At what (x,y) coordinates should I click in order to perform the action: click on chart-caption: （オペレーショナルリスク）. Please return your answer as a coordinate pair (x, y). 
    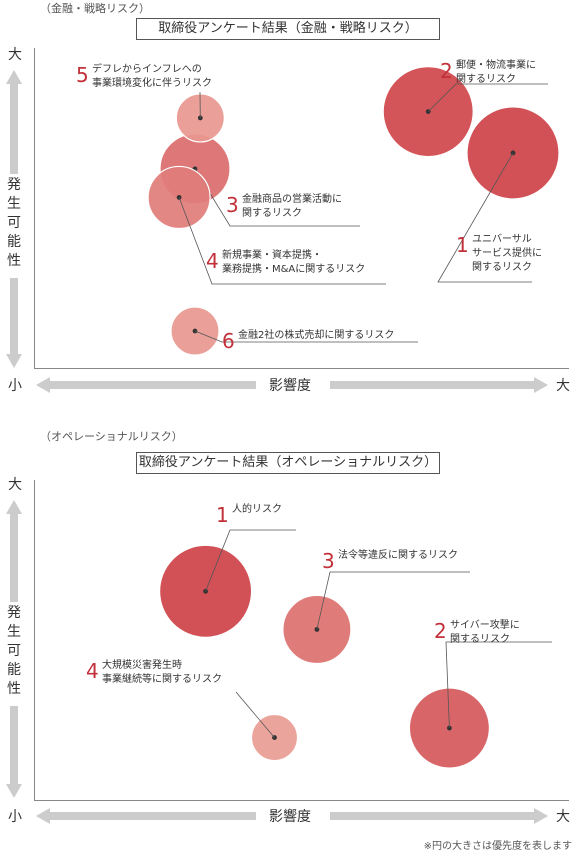
    Looking at the image, I should click on (111, 436).